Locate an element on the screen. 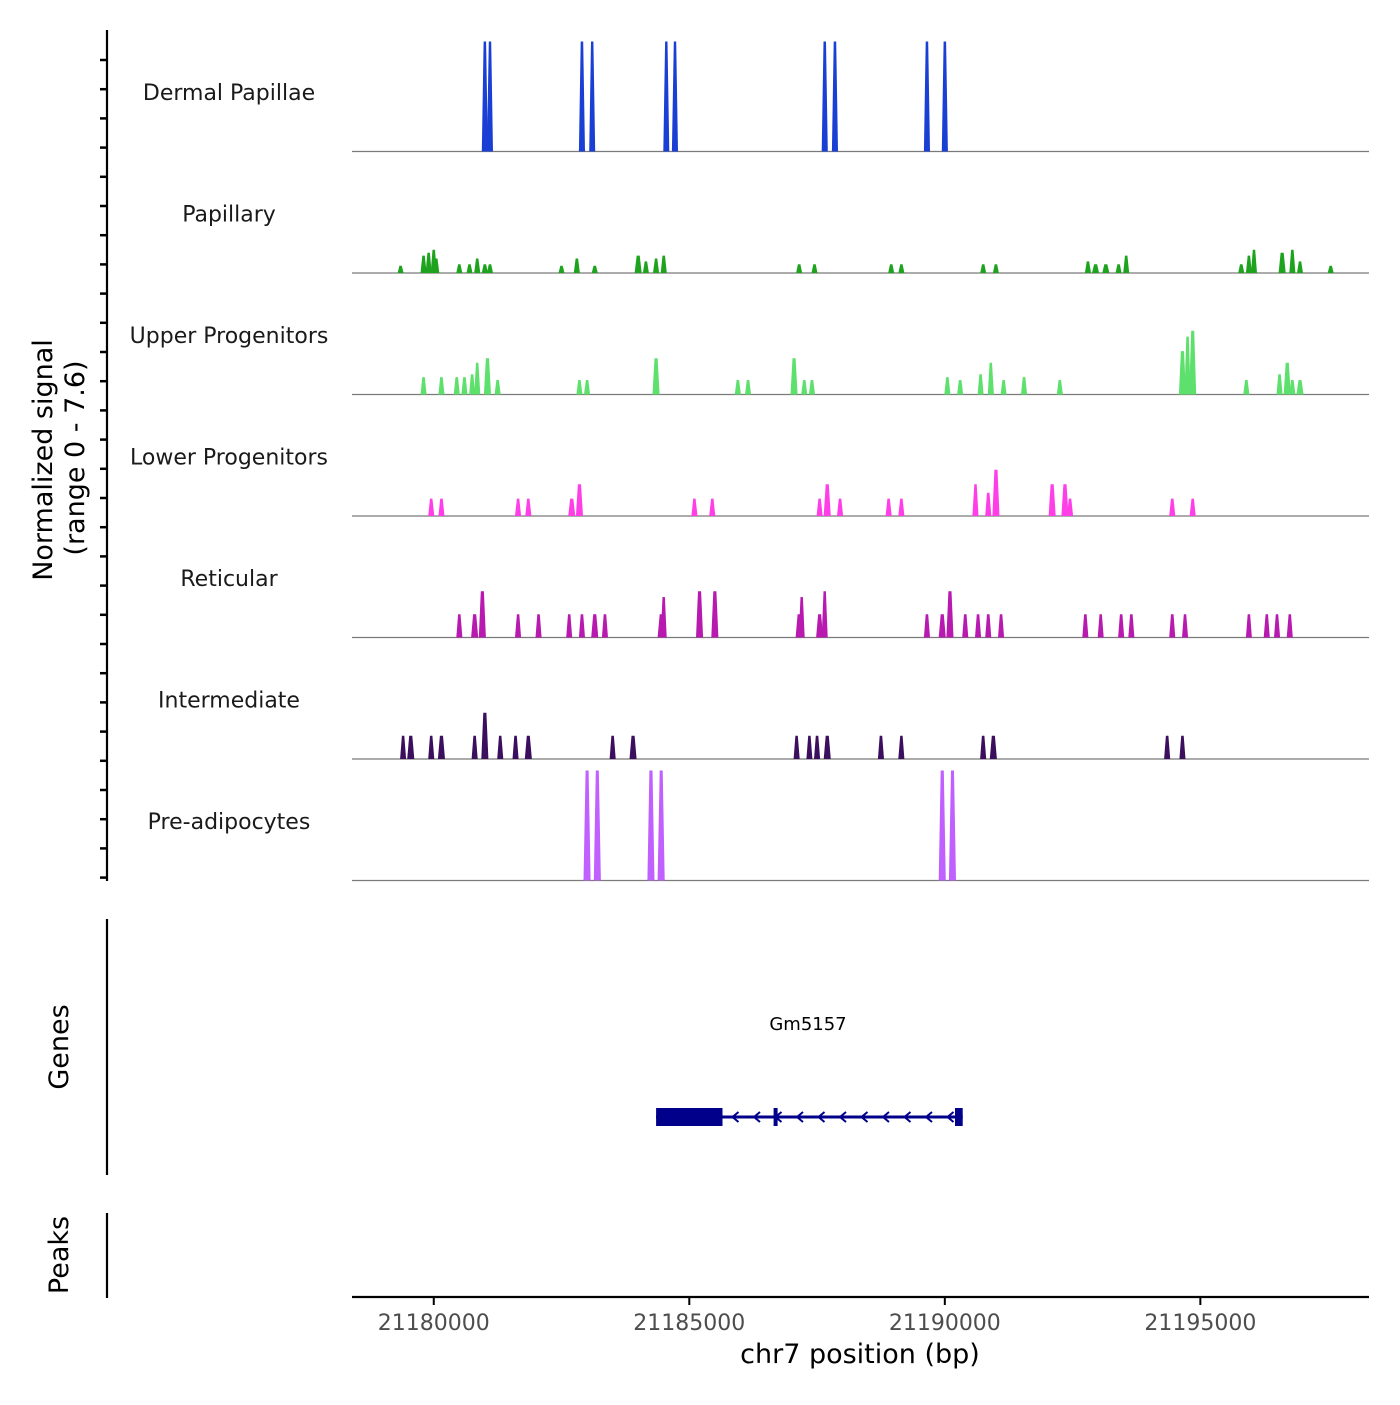 The height and width of the screenshot is (1405, 1400). track-label: Dermal Papillae is located at coordinates (229, 93).